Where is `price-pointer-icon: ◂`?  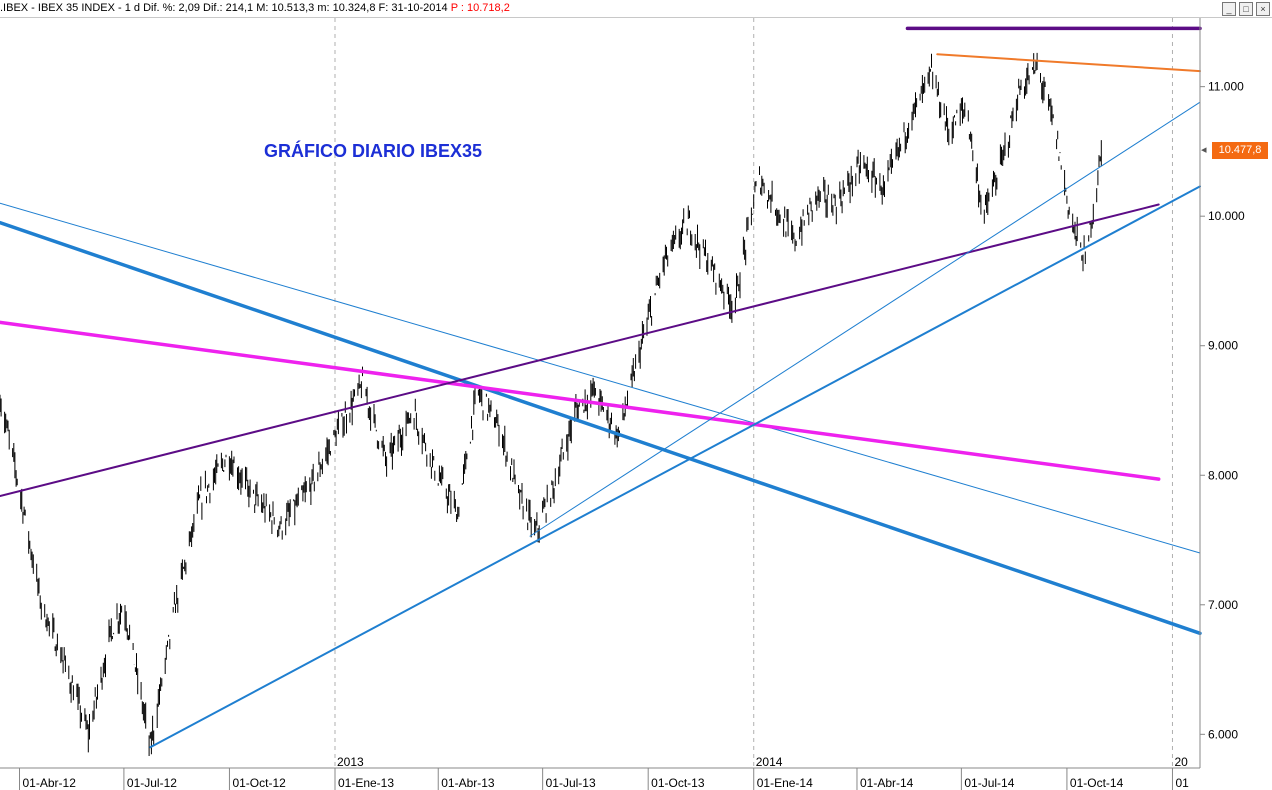
price-pointer-icon: ◂ is located at coordinates (1204, 150).